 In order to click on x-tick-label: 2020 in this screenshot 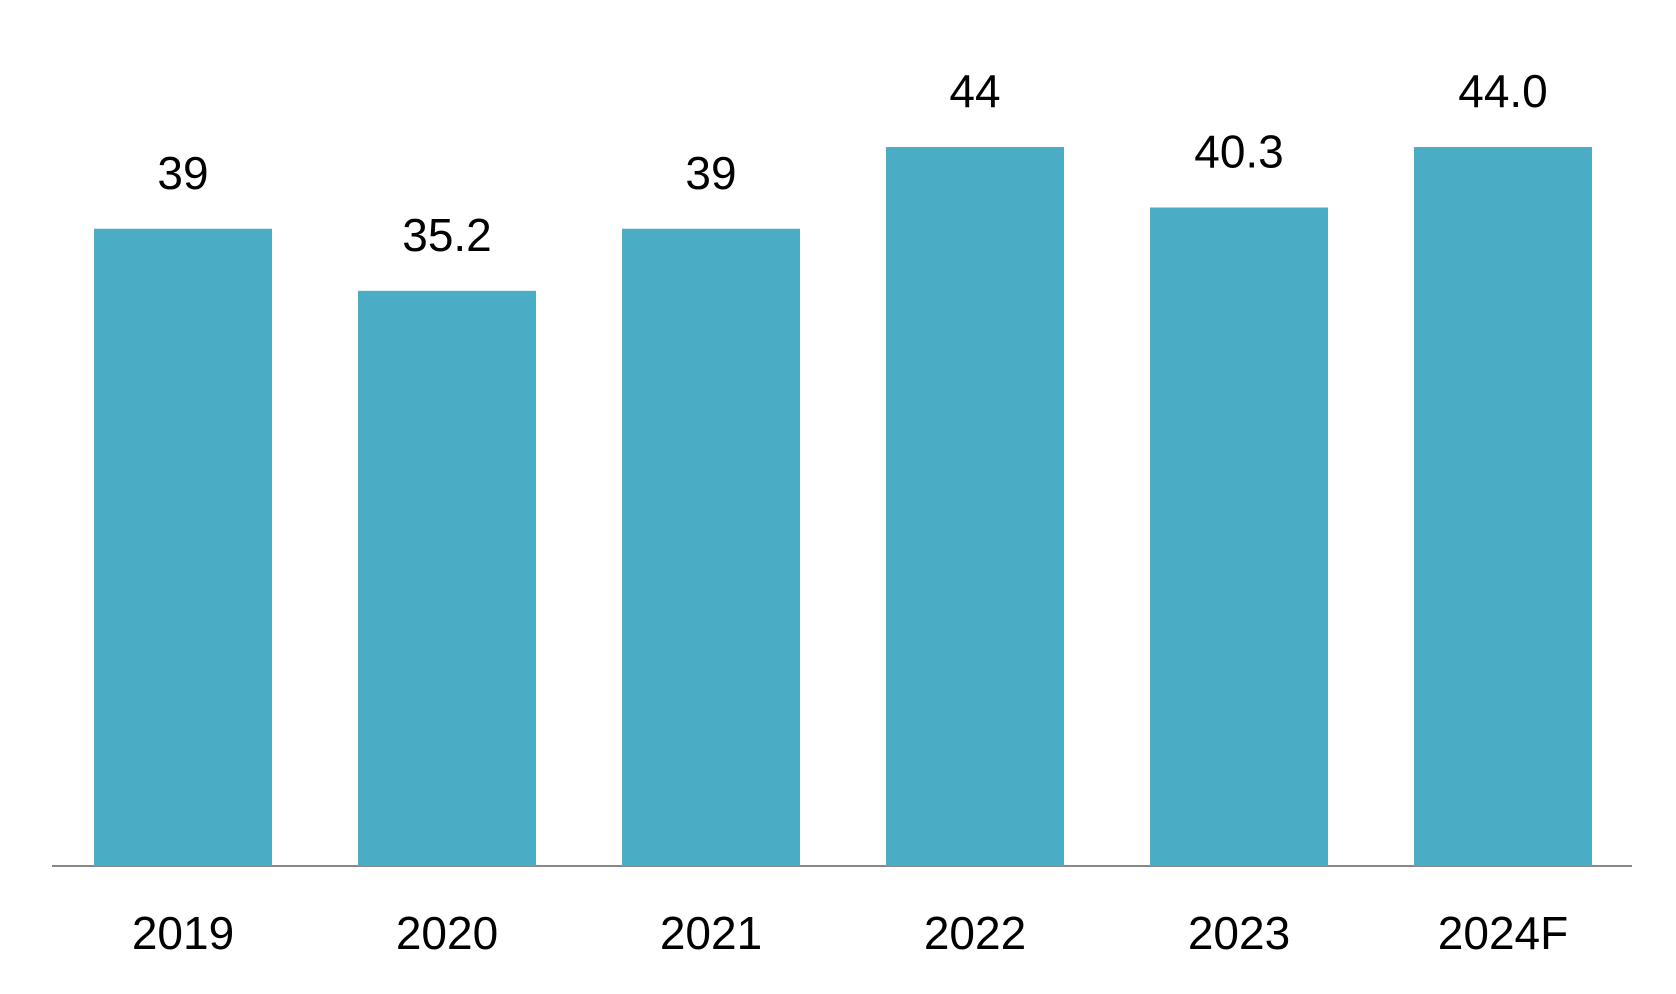, I will do `click(447, 933)`.